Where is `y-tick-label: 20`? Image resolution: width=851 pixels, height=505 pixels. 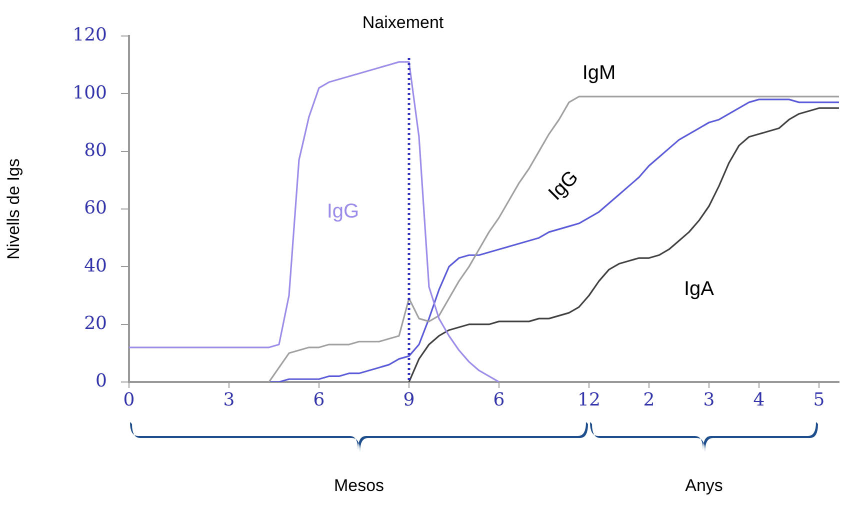
y-tick-label: 20 is located at coordinates (95, 323).